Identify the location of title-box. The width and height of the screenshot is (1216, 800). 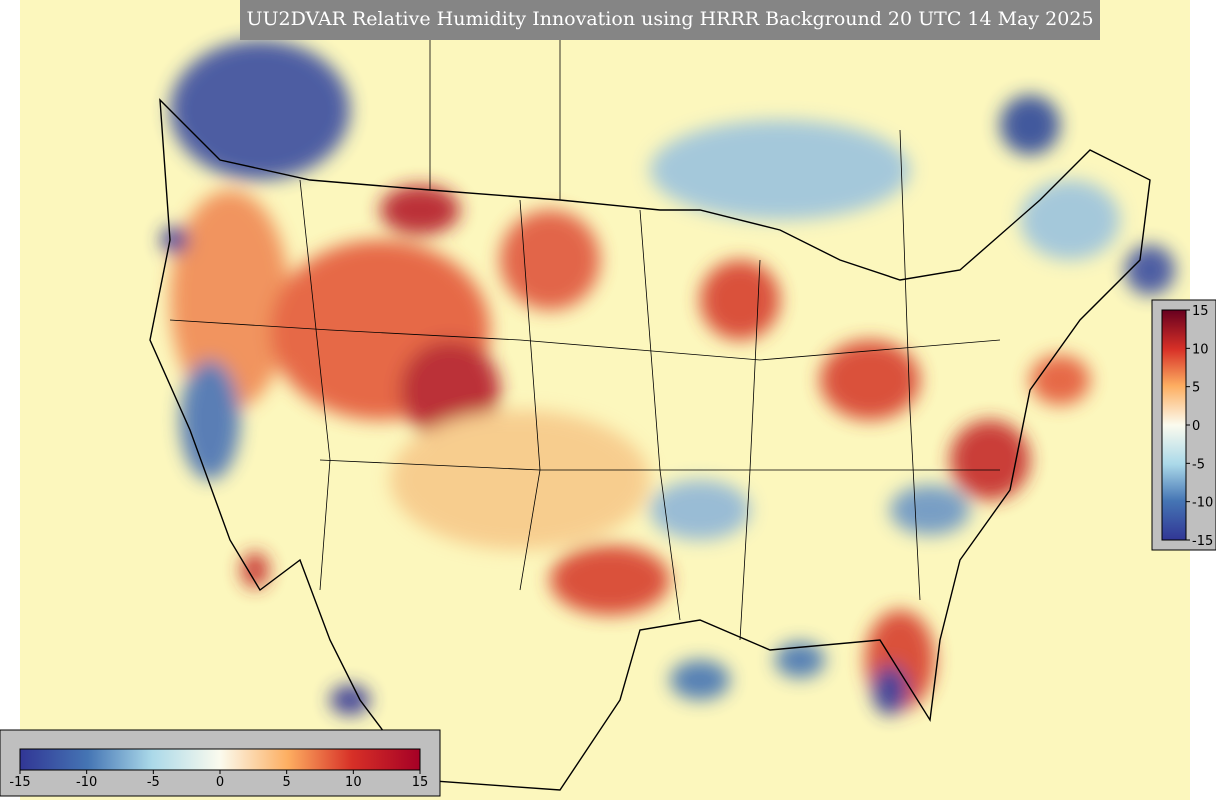
(670, 20).